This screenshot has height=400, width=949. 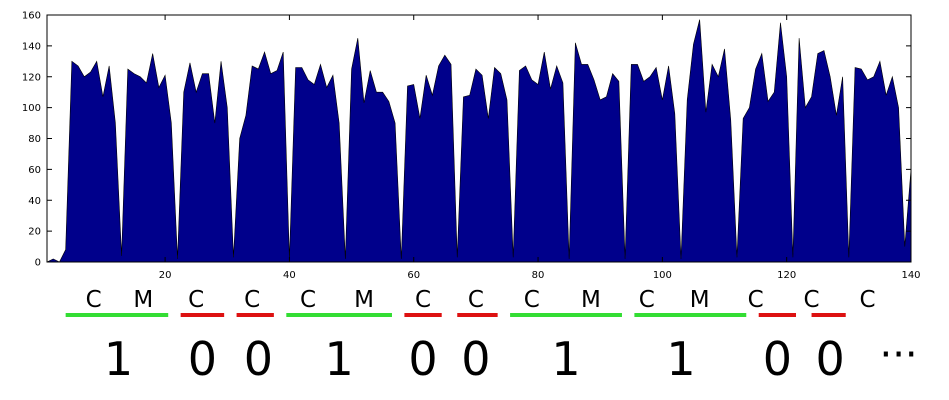 What do you see at coordinates (31, 108) in the screenshot?
I see `y-tick-label: 100` at bounding box center [31, 108].